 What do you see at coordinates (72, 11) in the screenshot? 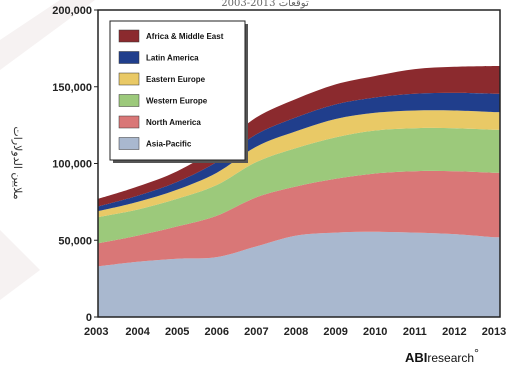
I see `y-tick-label: 200,000` at bounding box center [72, 11].